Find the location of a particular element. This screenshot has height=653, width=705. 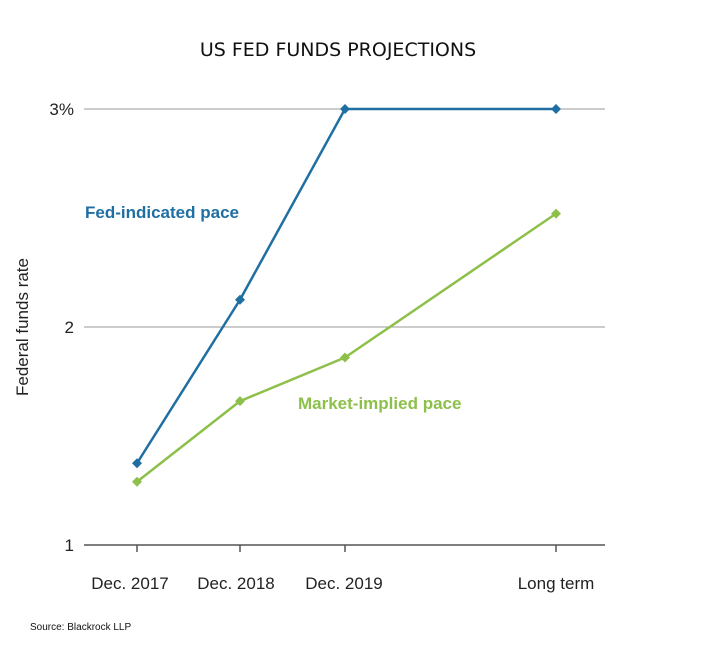

y-tick-label-1: 1 is located at coordinates (69, 545).